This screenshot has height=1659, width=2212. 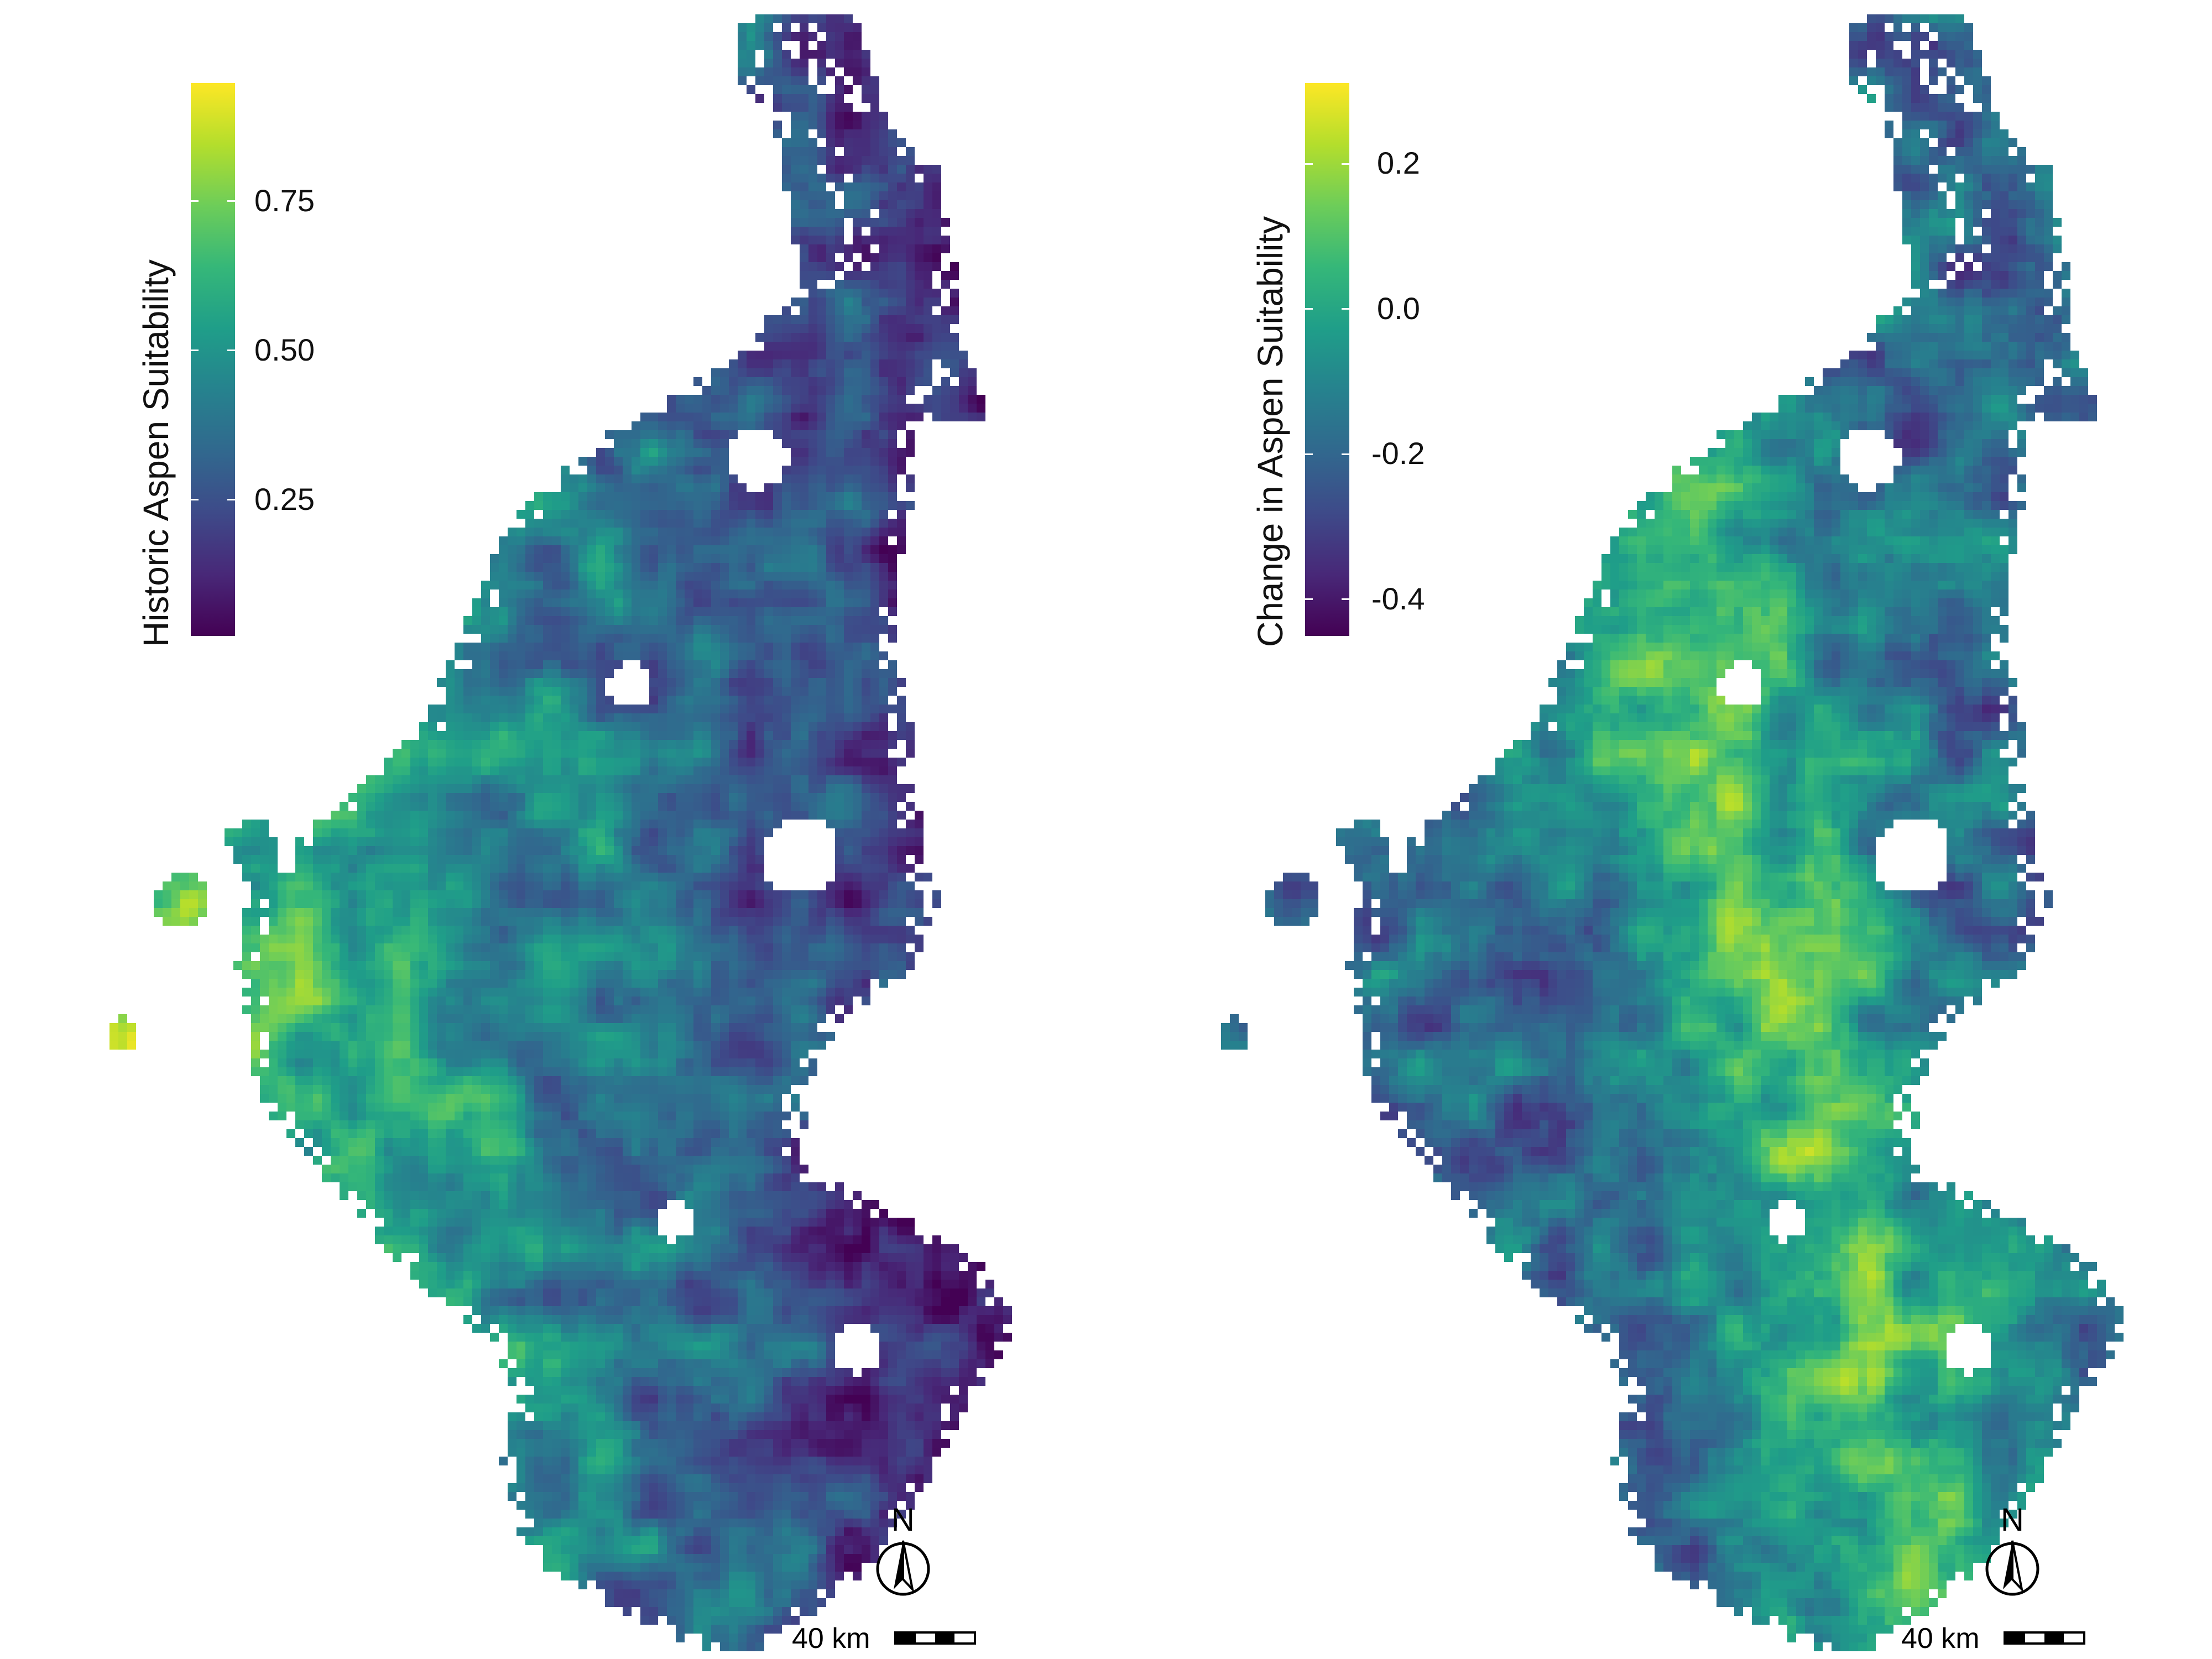 I want to click on legend-tick-label: 0.25, so click(x=285, y=500).